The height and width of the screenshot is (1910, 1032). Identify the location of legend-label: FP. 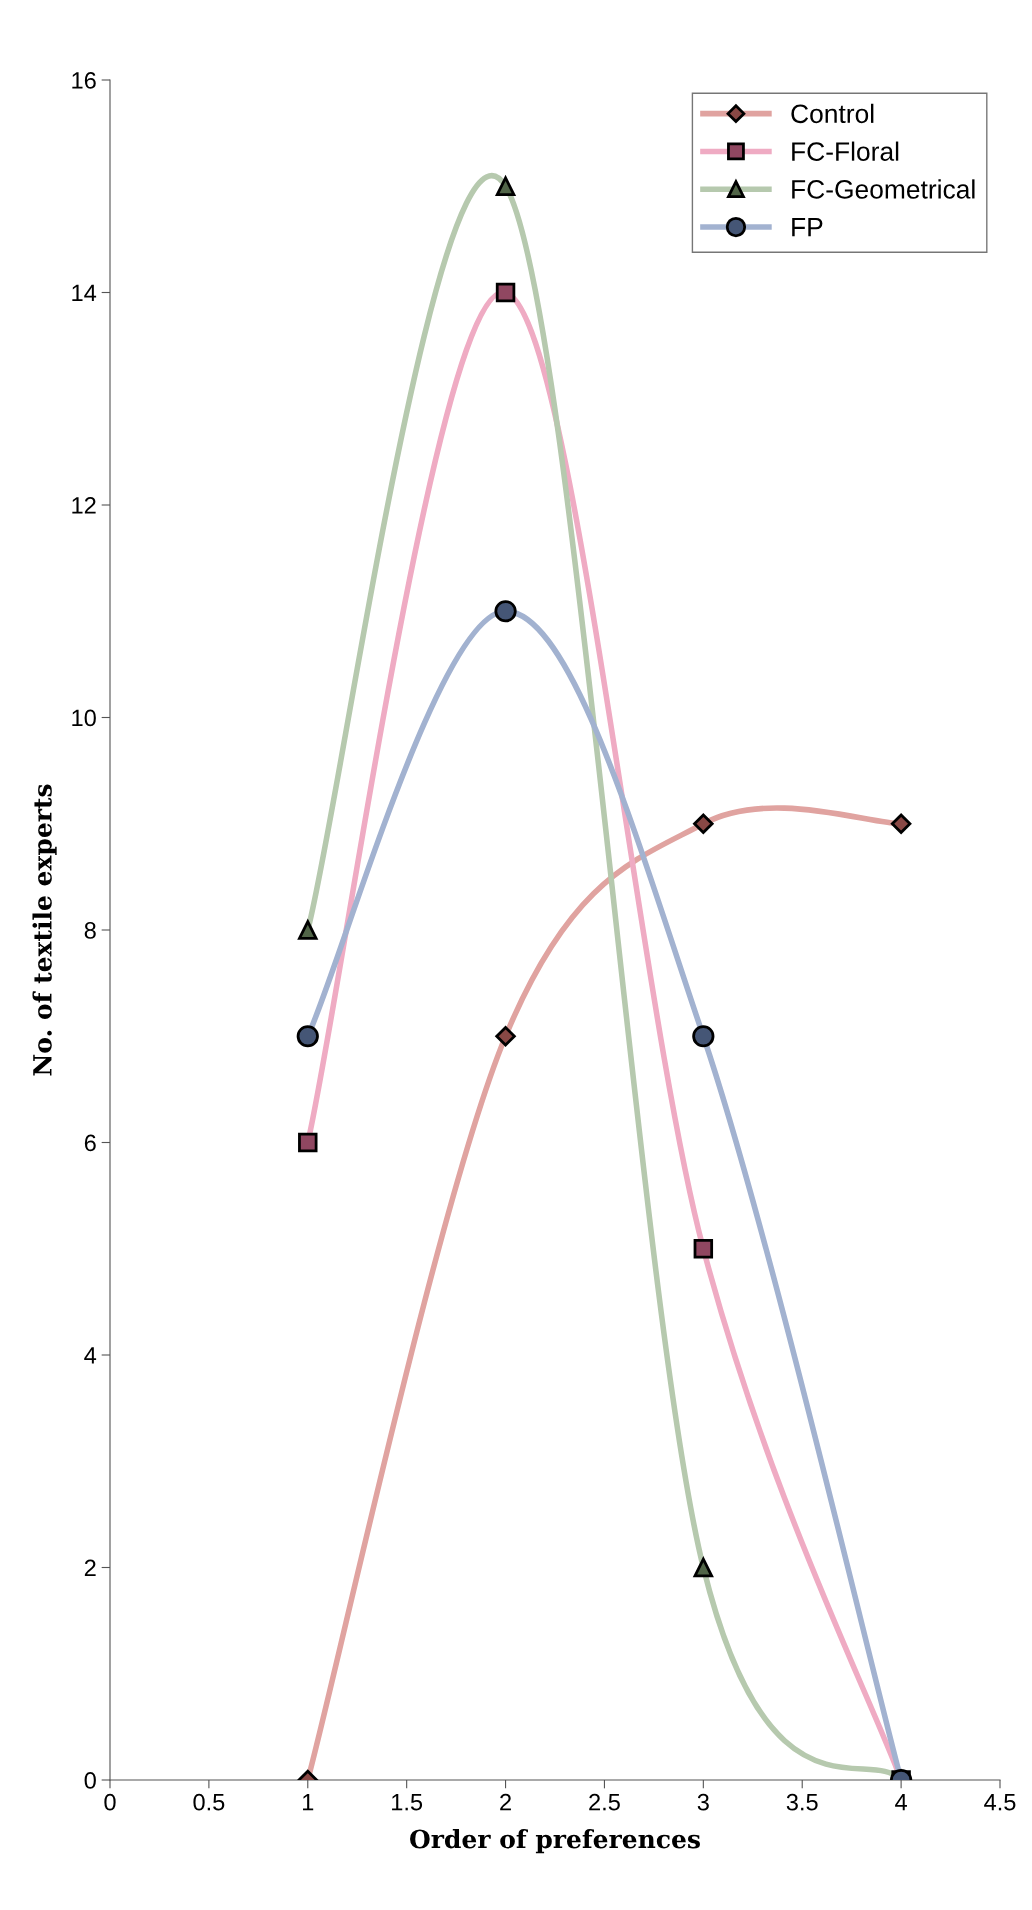
(807, 227).